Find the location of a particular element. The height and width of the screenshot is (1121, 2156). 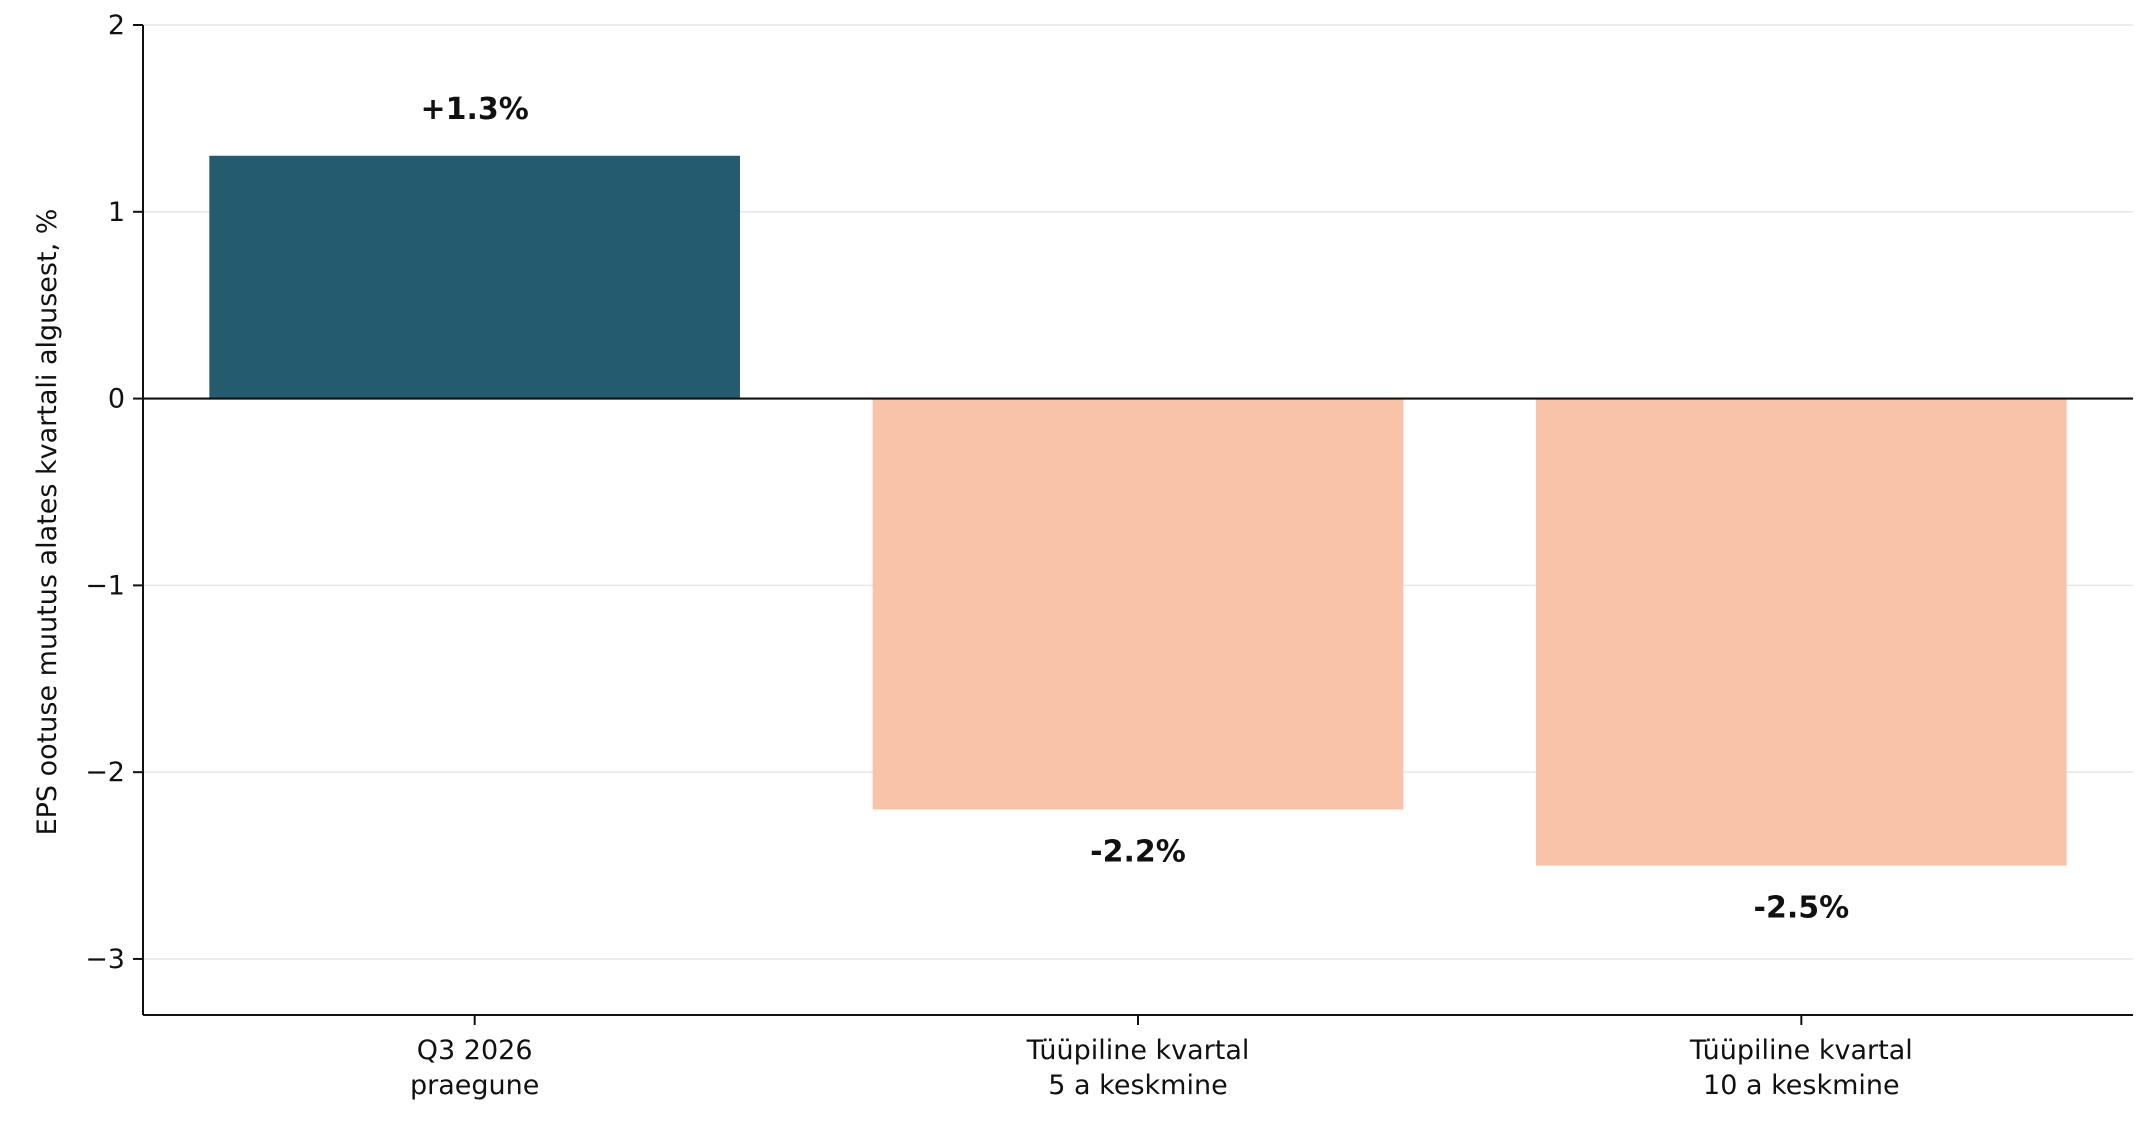

x-tick-label-line: 5 a keskmine is located at coordinates (1137, 1085).